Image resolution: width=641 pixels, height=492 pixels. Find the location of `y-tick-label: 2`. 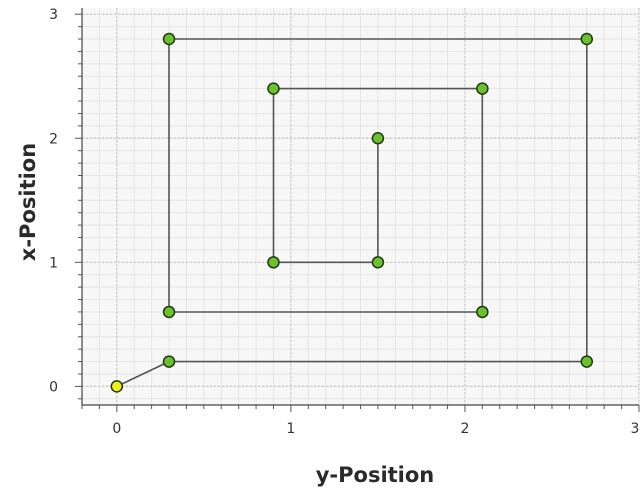

y-tick-label: 2 is located at coordinates (53, 139).